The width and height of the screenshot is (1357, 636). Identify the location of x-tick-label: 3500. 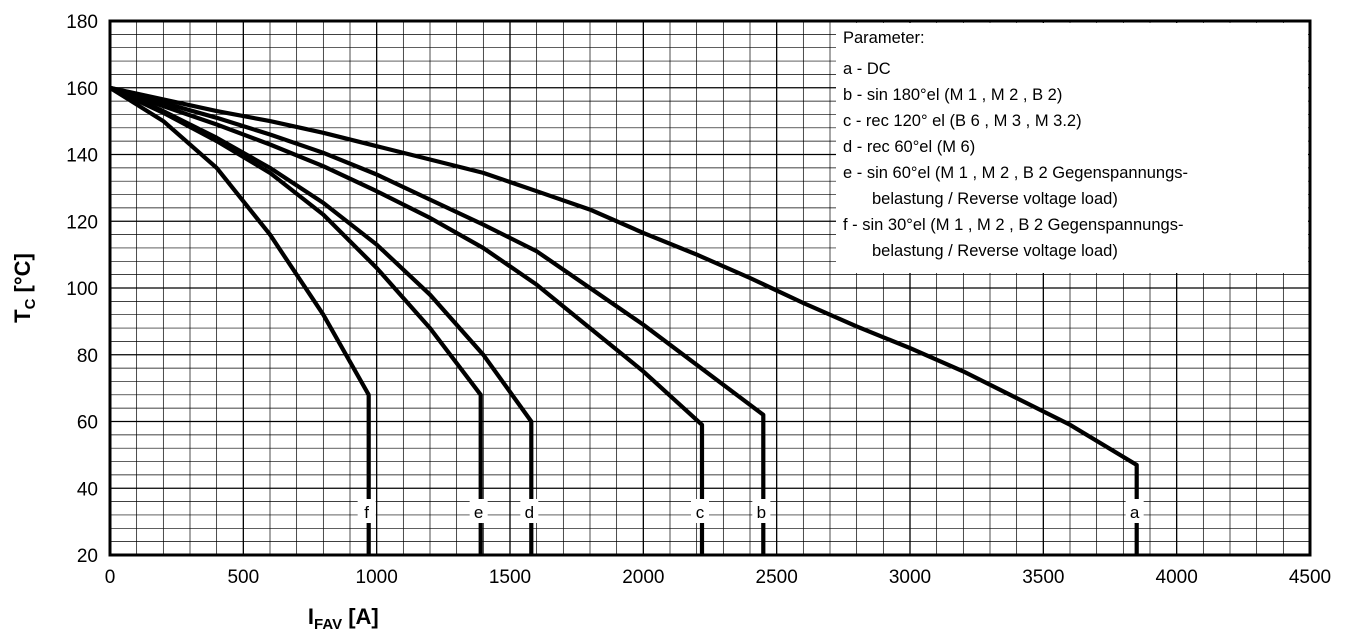
(1043, 577).